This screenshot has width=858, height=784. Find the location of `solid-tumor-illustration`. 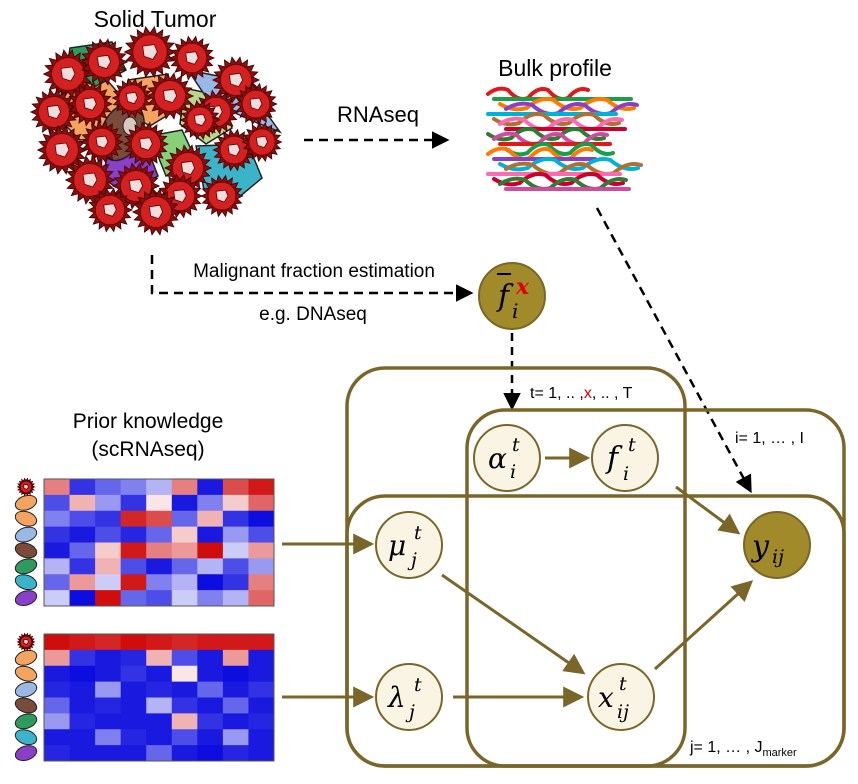

solid-tumor-illustration is located at coordinates (156, 130).